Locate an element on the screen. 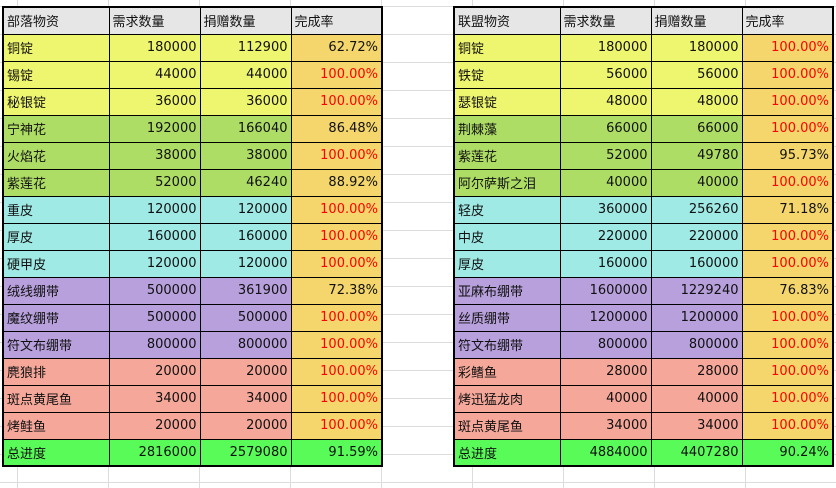  required-qty-cell: 66000 is located at coordinates (605, 128).